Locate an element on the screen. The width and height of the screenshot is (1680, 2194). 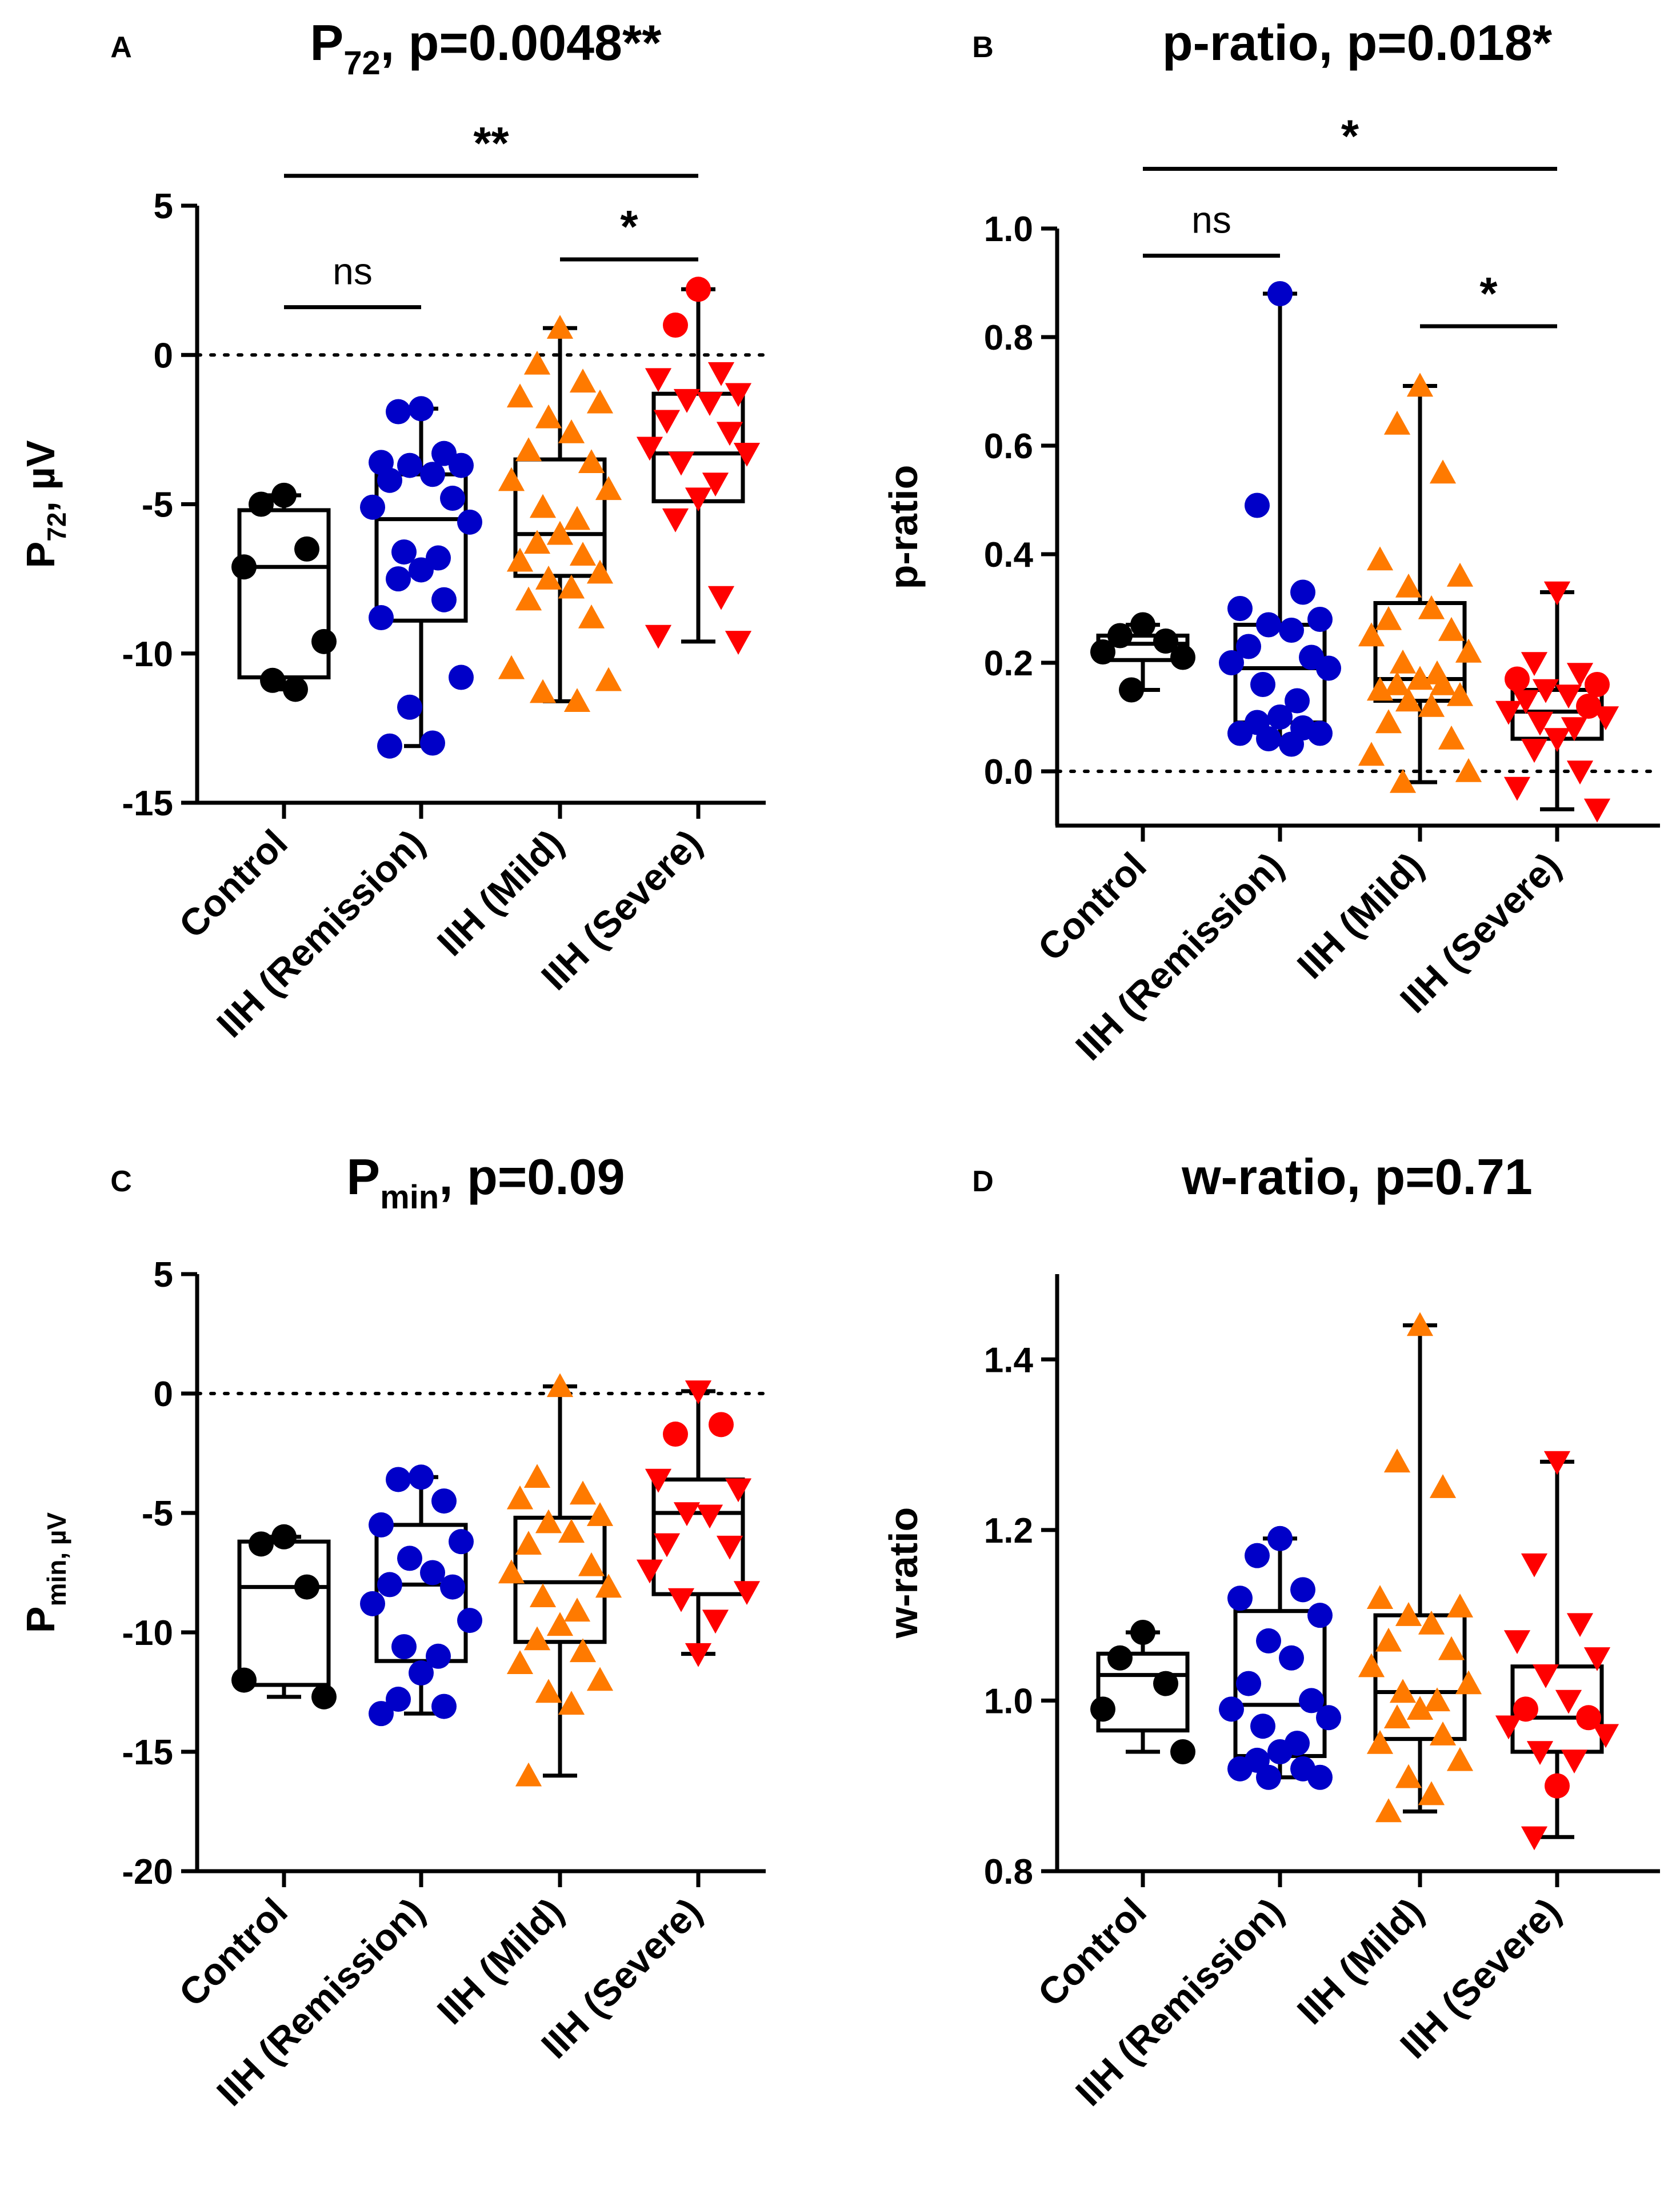
panel-letter: A is located at coordinates (121, 48).